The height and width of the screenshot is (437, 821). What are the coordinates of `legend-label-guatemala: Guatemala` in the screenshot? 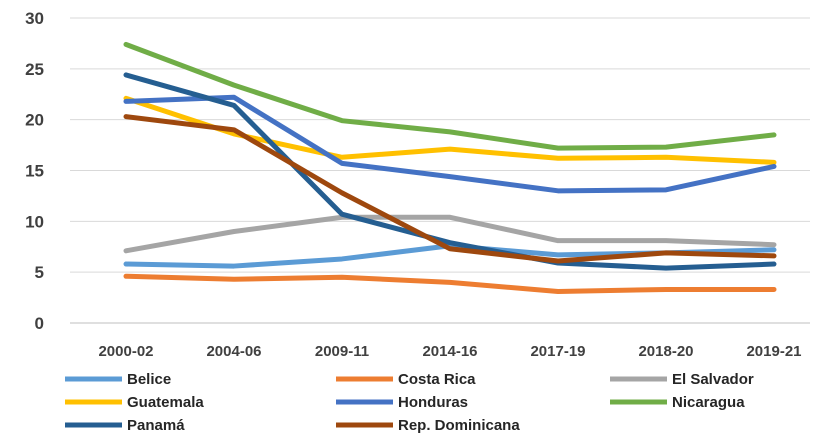 It's located at (165, 402).